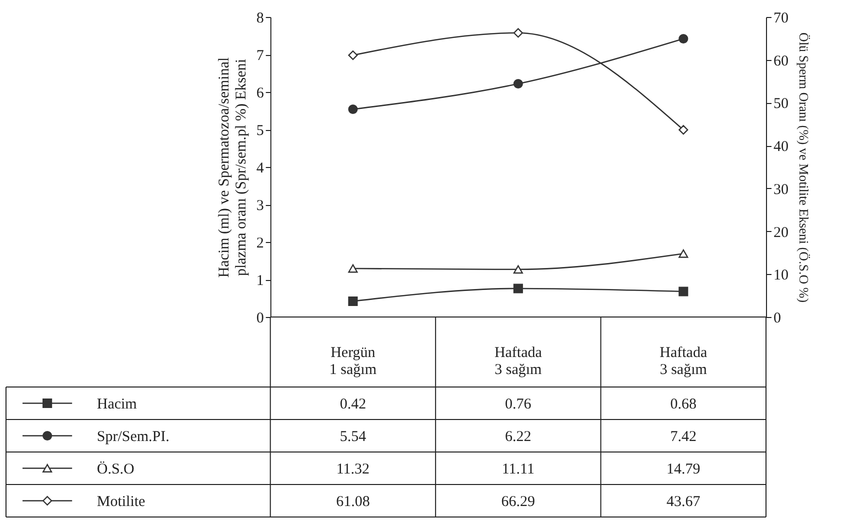 The height and width of the screenshot is (532, 843). What do you see at coordinates (260, 281) in the screenshot?
I see `y-tick-label: 1` at bounding box center [260, 281].